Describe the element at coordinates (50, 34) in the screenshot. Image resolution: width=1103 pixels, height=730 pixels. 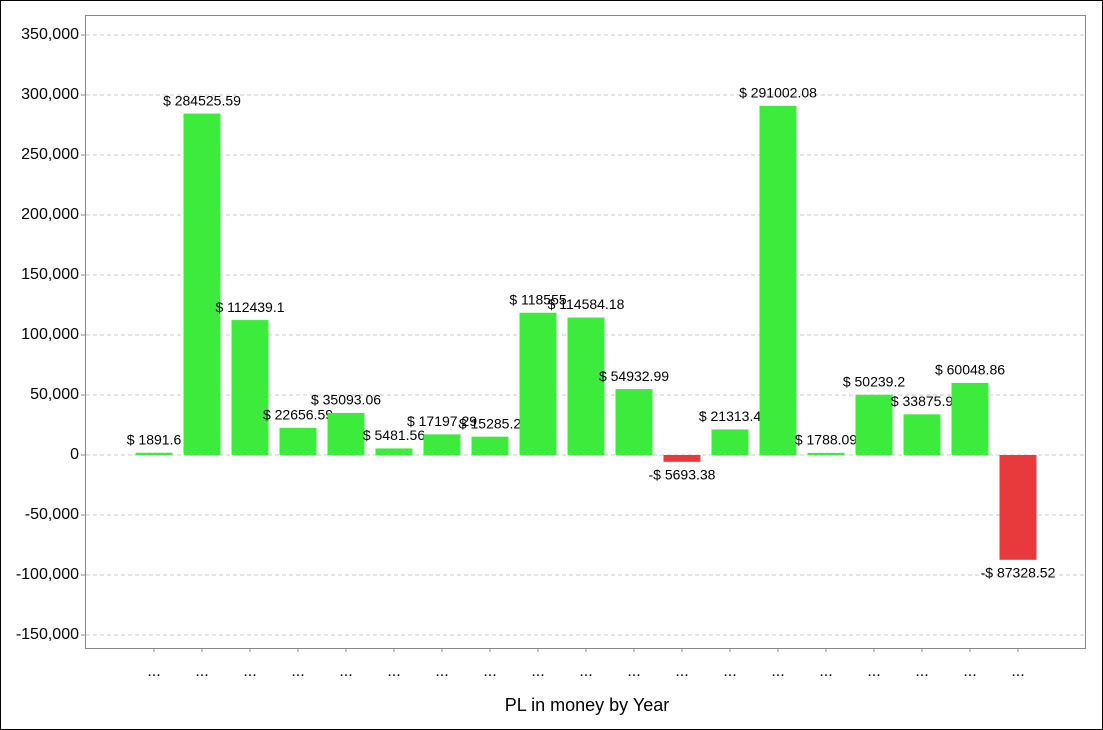
I see `y-tick-label: 350,000` at that location.